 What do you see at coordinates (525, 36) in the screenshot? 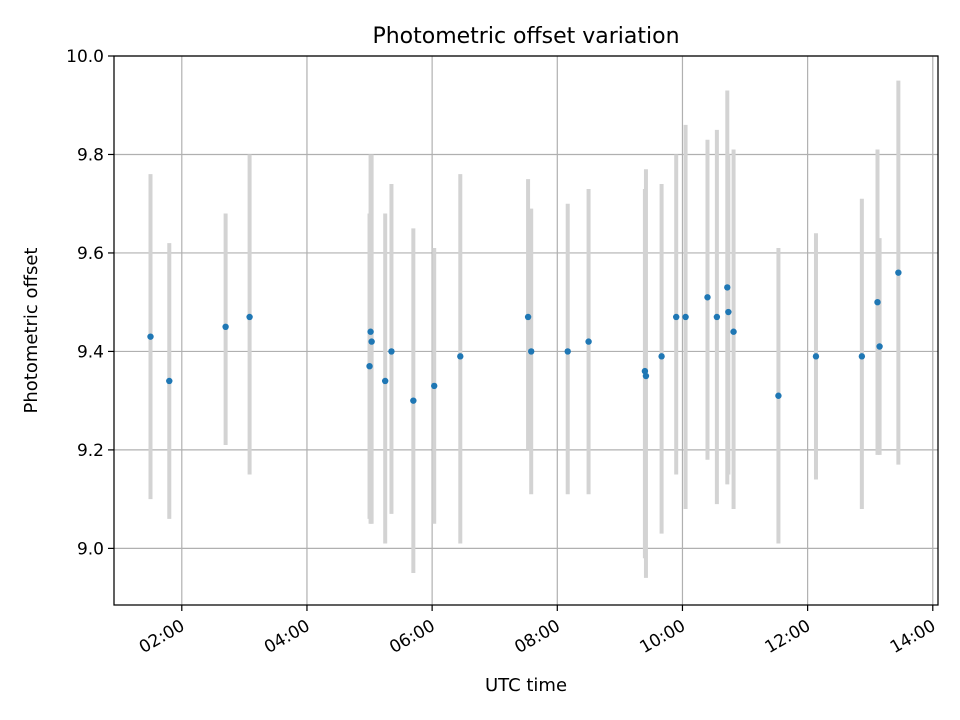
I see `chart-title: Photometric offset variation` at bounding box center [525, 36].